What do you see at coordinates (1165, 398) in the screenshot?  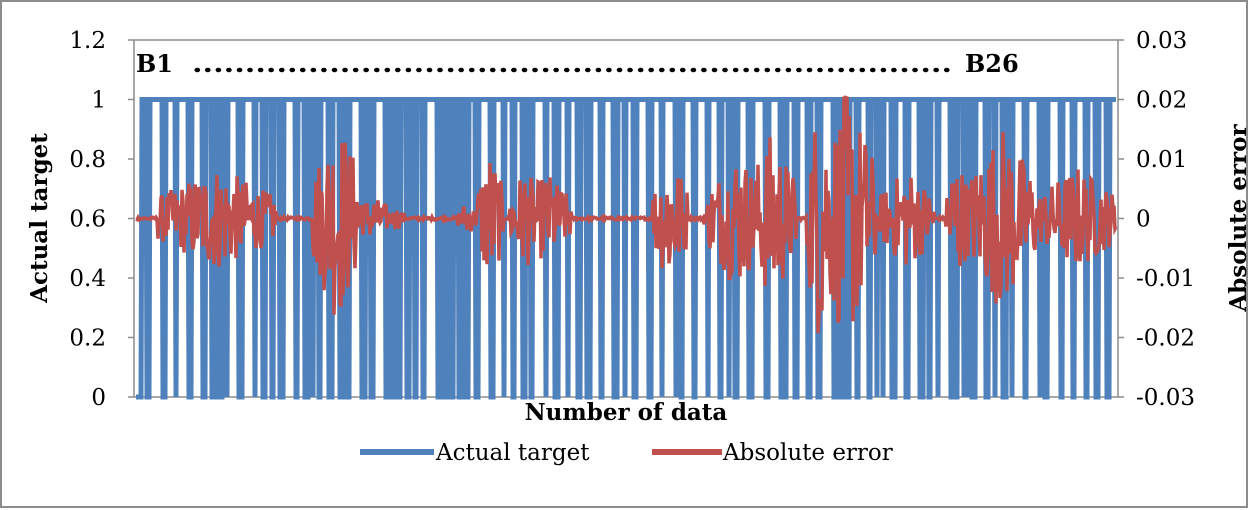 I see `right-tick-label: -0.03` at bounding box center [1165, 398].